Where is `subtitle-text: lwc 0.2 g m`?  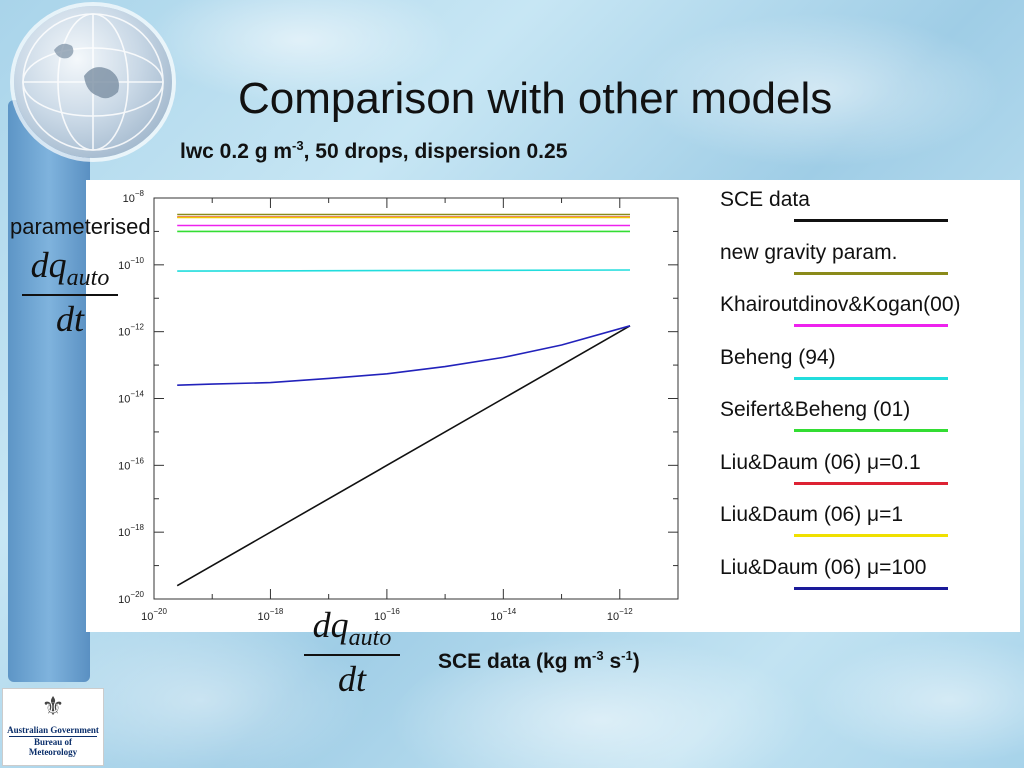
subtitle-text: lwc 0.2 g m is located at coordinates (236, 151).